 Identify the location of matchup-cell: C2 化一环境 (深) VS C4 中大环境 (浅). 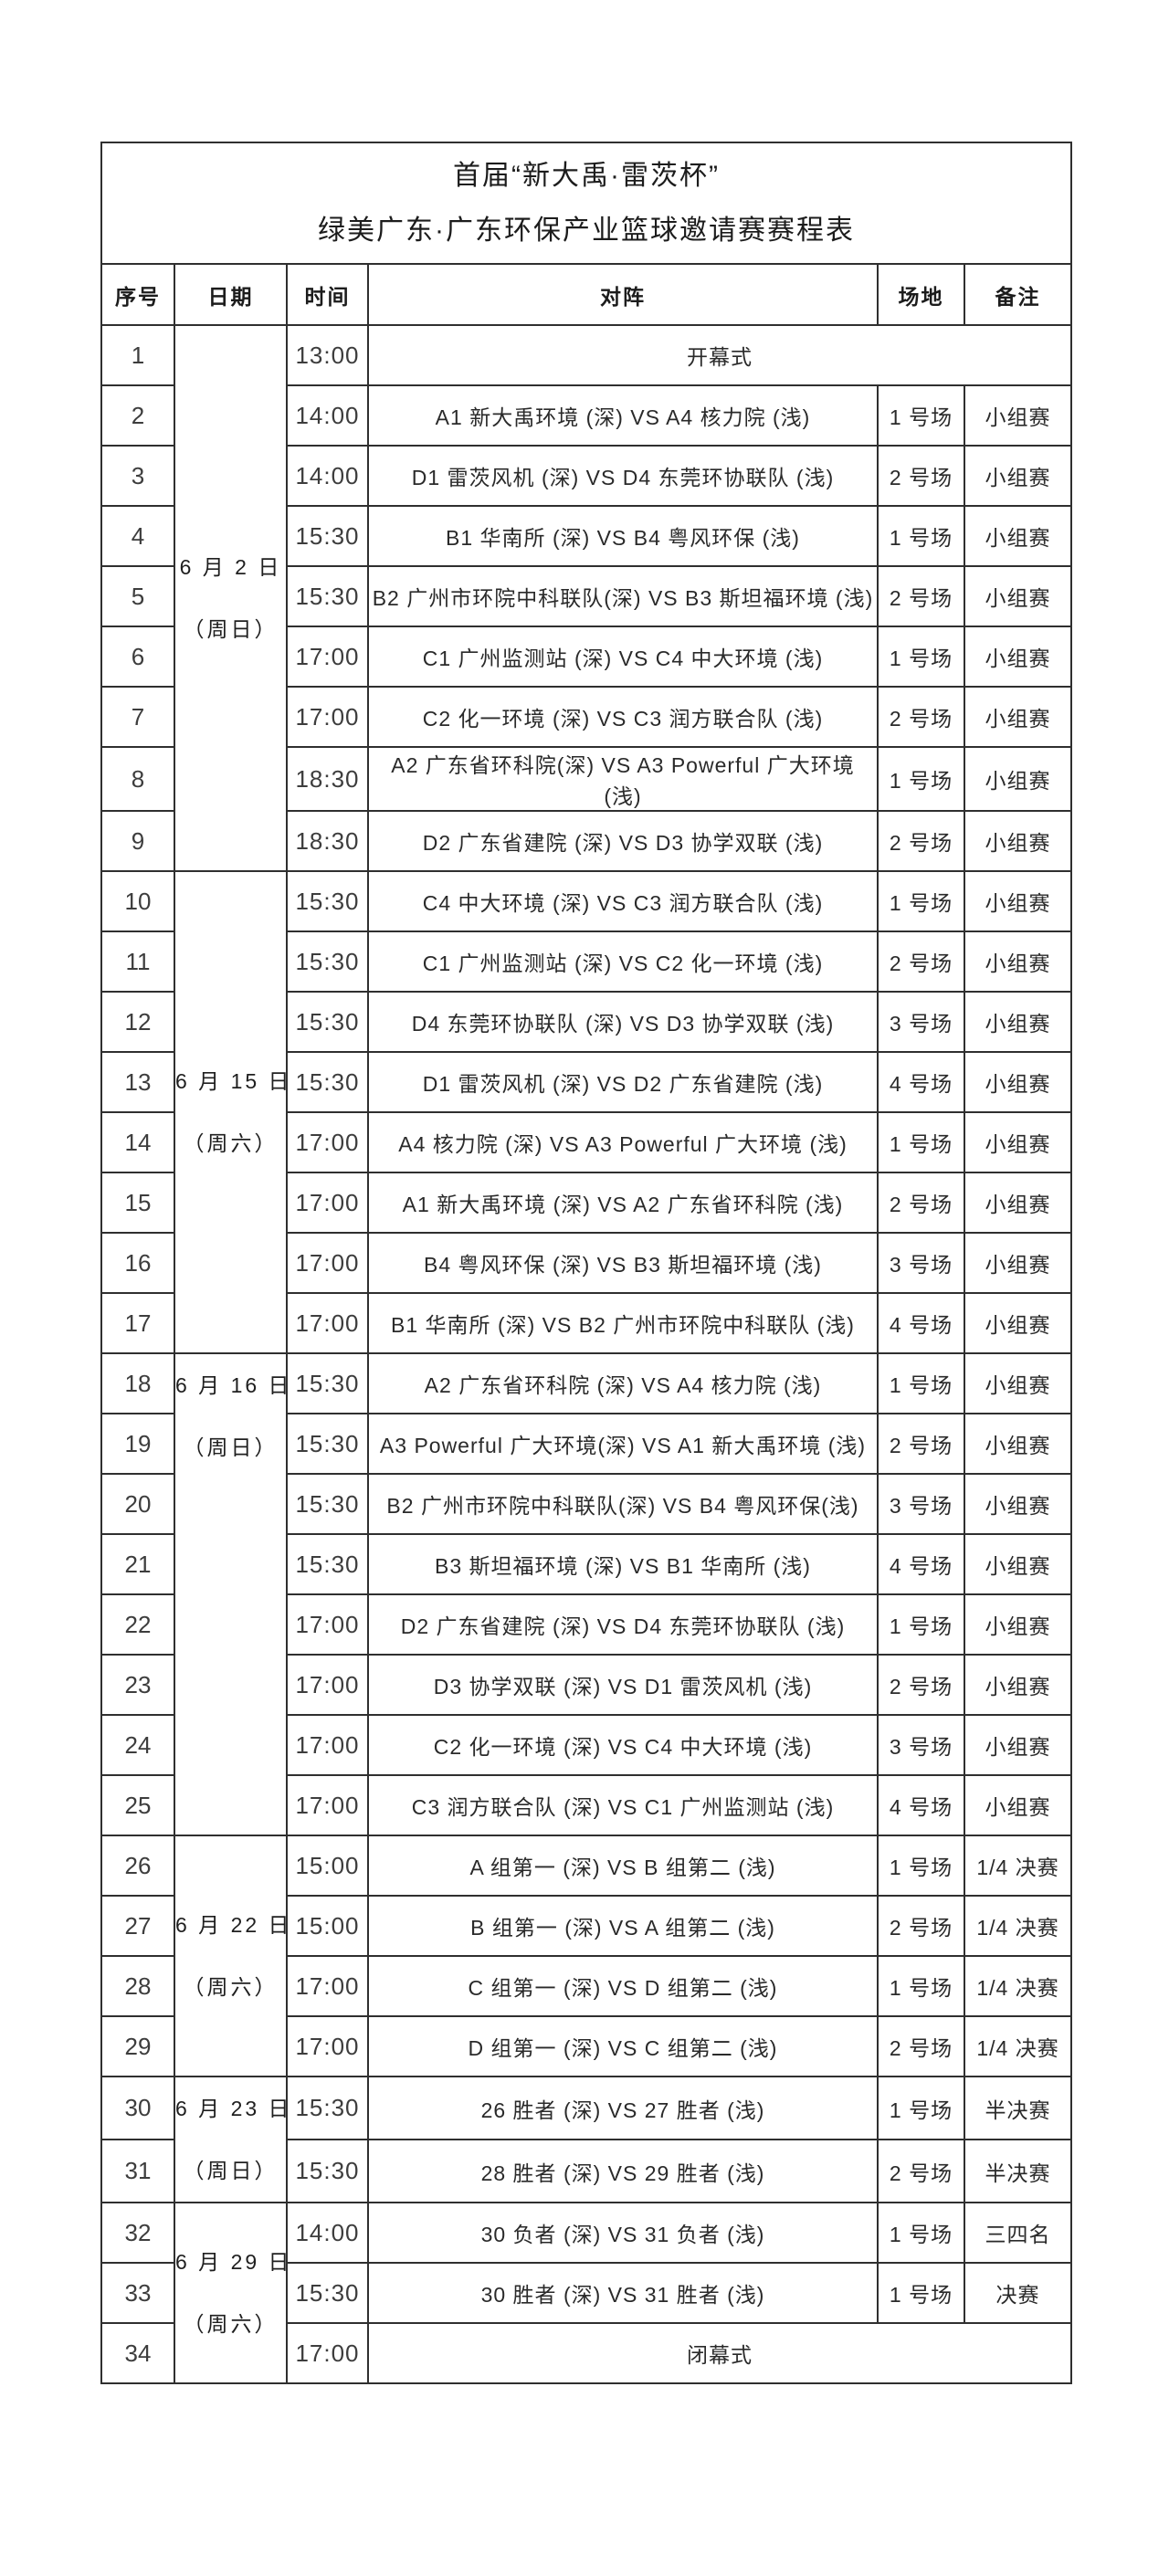
(623, 1745).